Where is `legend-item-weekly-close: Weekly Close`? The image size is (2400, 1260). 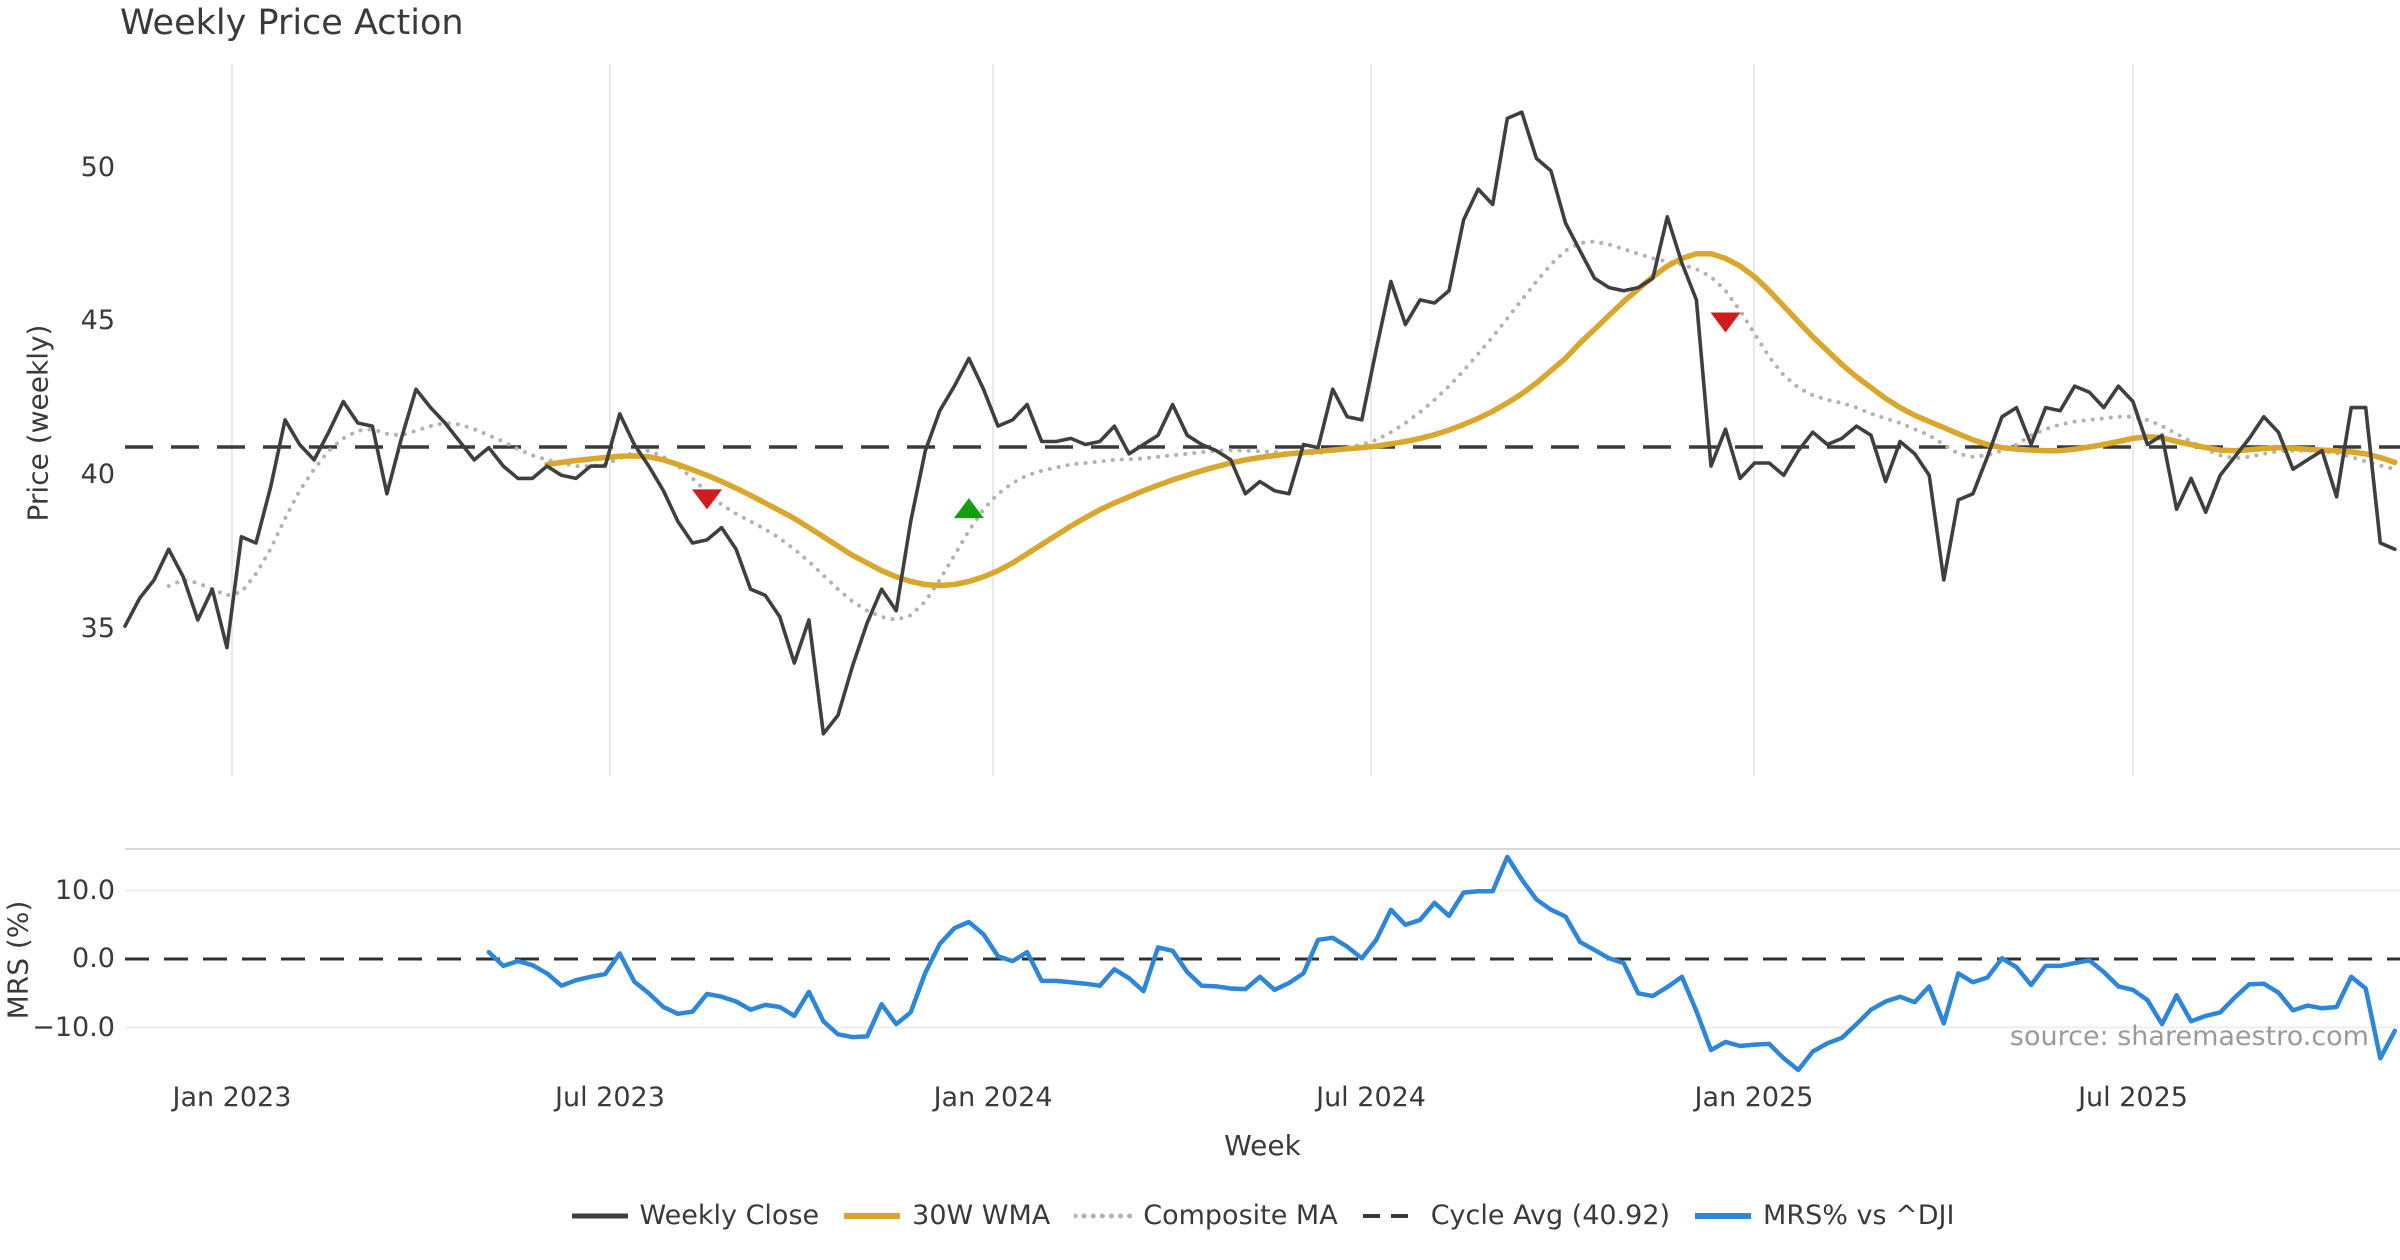 legend-item-weekly-close: Weekly Close is located at coordinates (695, 1215).